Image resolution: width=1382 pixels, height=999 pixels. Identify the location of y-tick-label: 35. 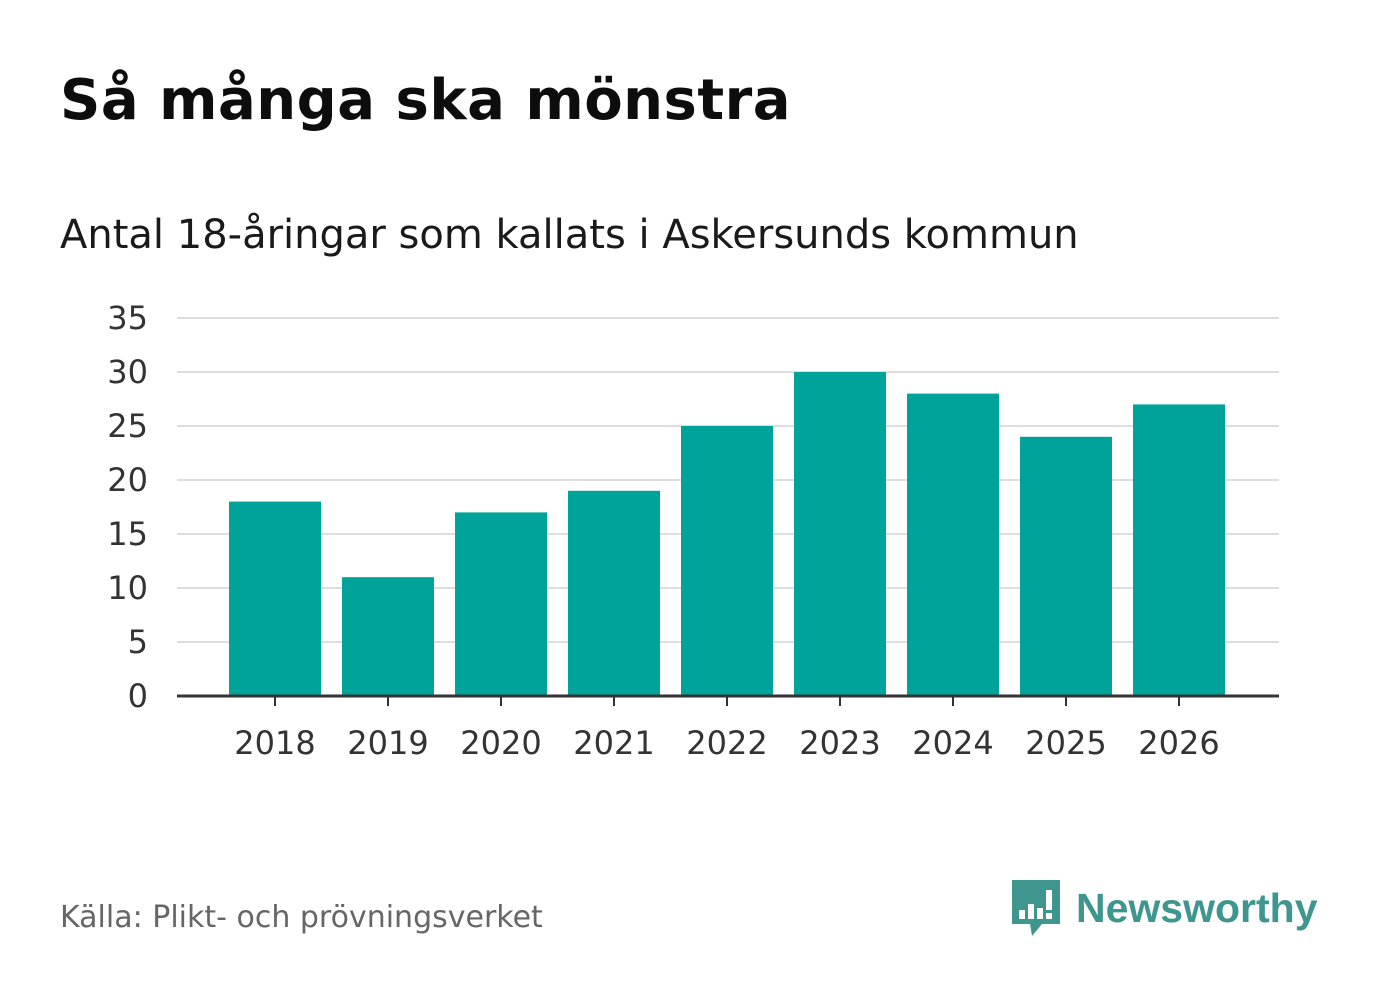
(127, 318).